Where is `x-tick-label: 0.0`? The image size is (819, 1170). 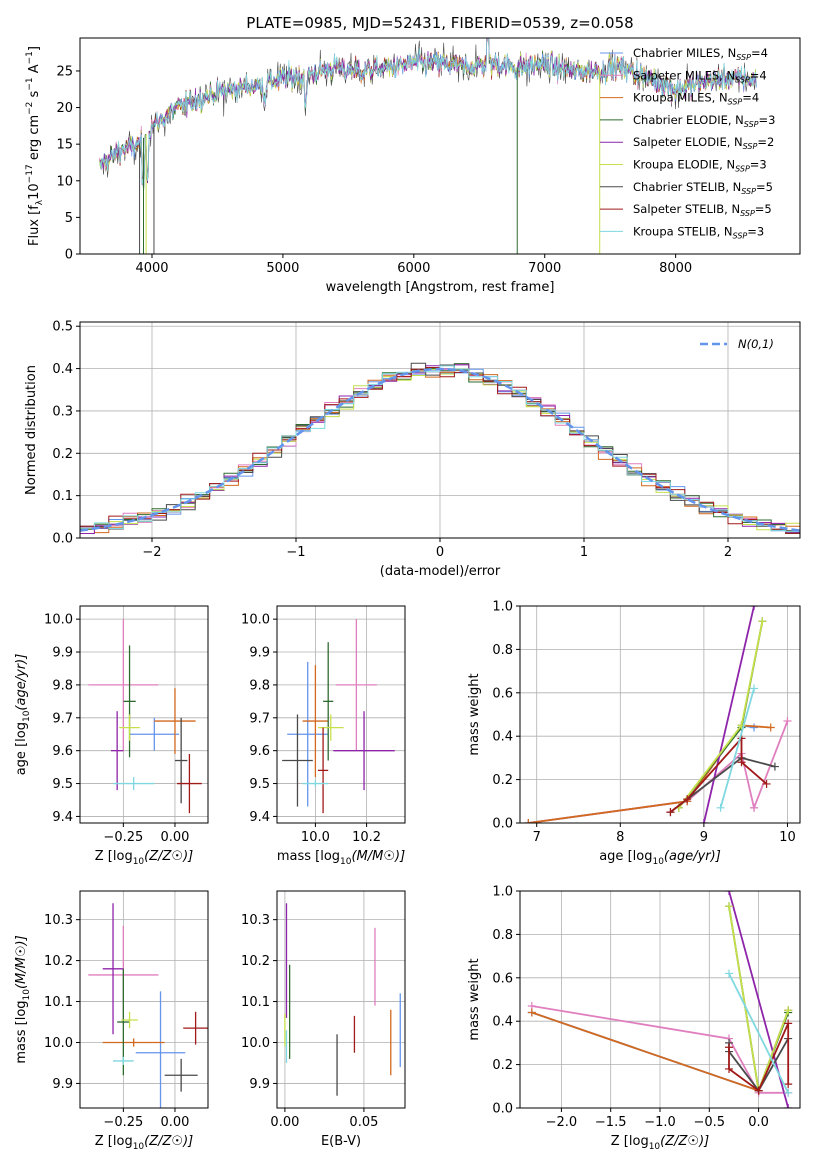
x-tick-label: 0.0 is located at coordinates (758, 1122).